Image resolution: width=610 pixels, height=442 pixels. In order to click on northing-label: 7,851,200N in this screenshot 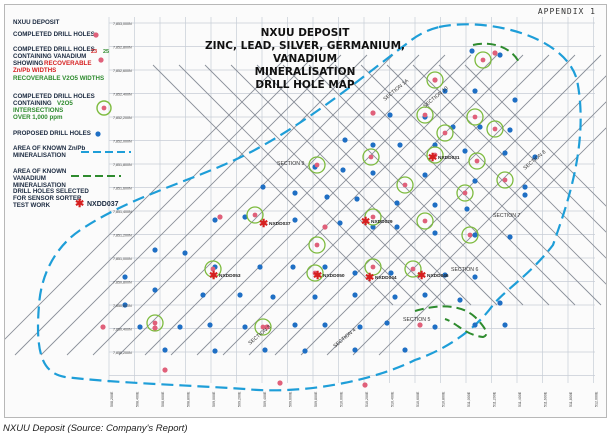, I will do `click(122, 236)`.